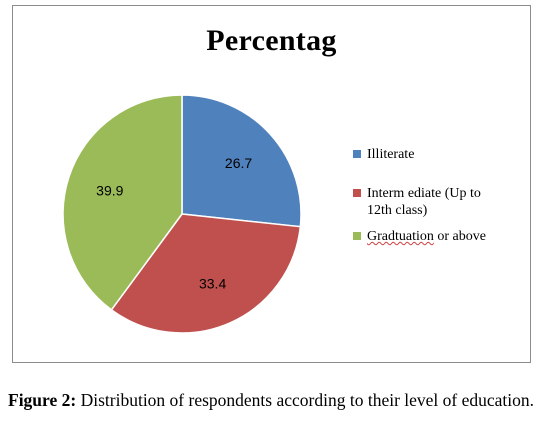 The height and width of the screenshot is (439, 544). Describe the element at coordinates (271, 40) in the screenshot. I see `chart-title: Percentag` at that location.